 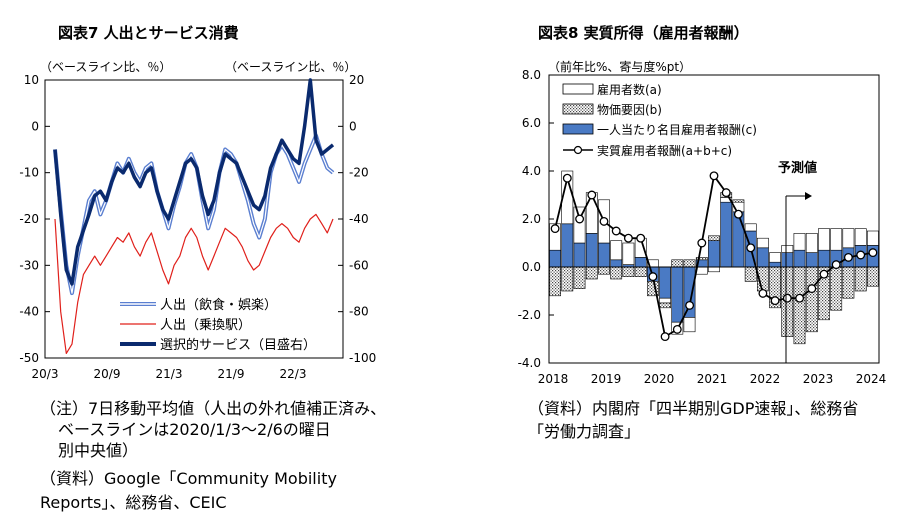 I want to click on forecast-arrowhead, so click(x=808, y=196).